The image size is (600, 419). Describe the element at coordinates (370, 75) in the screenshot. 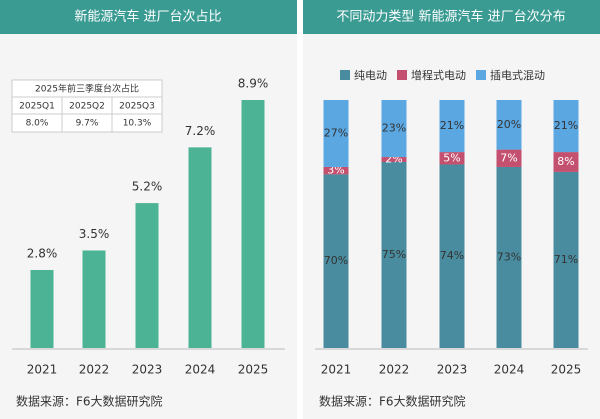

I see `legend-label: 纯电动` at that location.